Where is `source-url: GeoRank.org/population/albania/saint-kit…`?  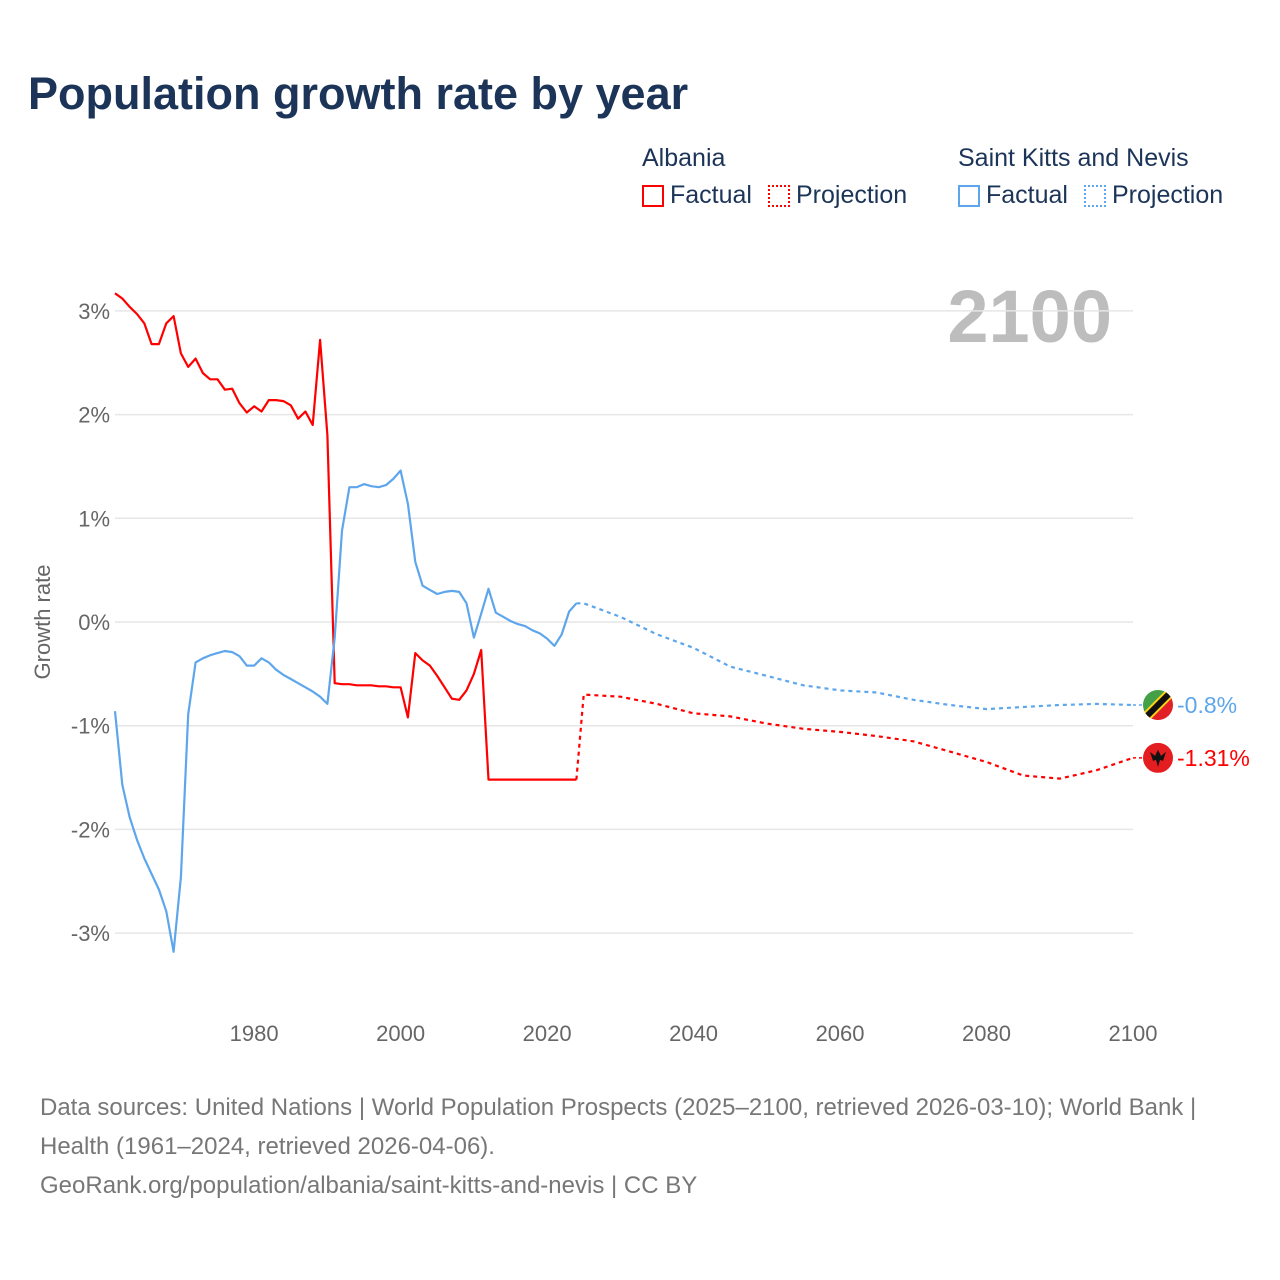
source-url: GeoRank.org/population/albania/saint-kit… is located at coordinates (369, 1185).